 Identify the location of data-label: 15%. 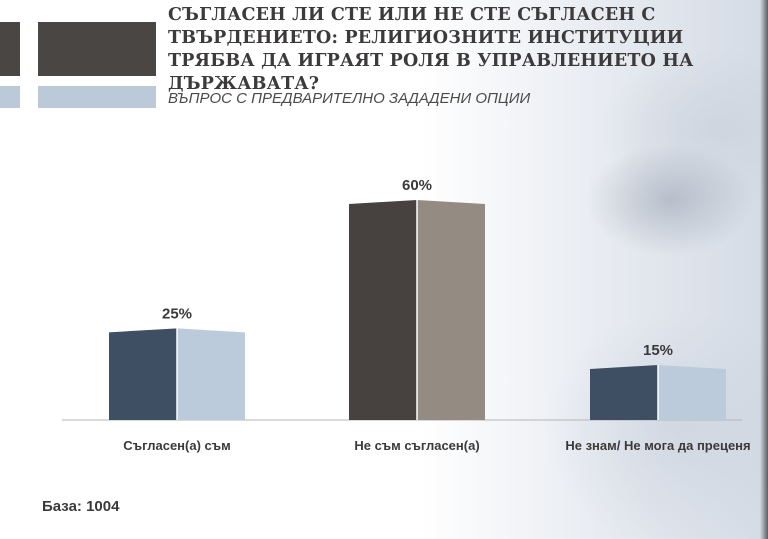
(658, 350).